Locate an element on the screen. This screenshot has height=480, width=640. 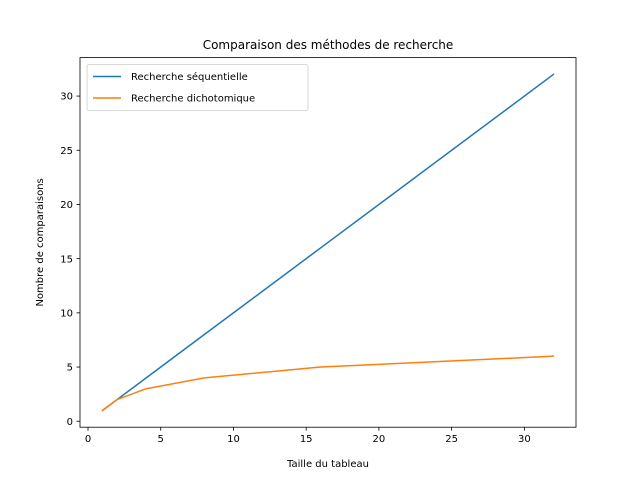
y-tick-label: 0 is located at coordinates (70, 422).